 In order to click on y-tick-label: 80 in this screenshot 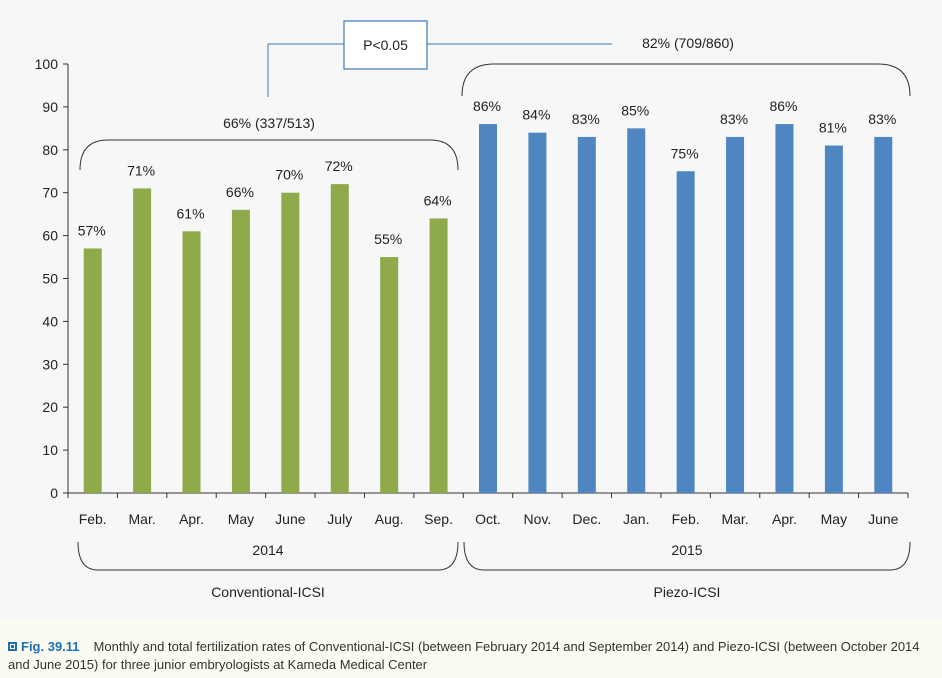, I will do `click(50, 150)`.